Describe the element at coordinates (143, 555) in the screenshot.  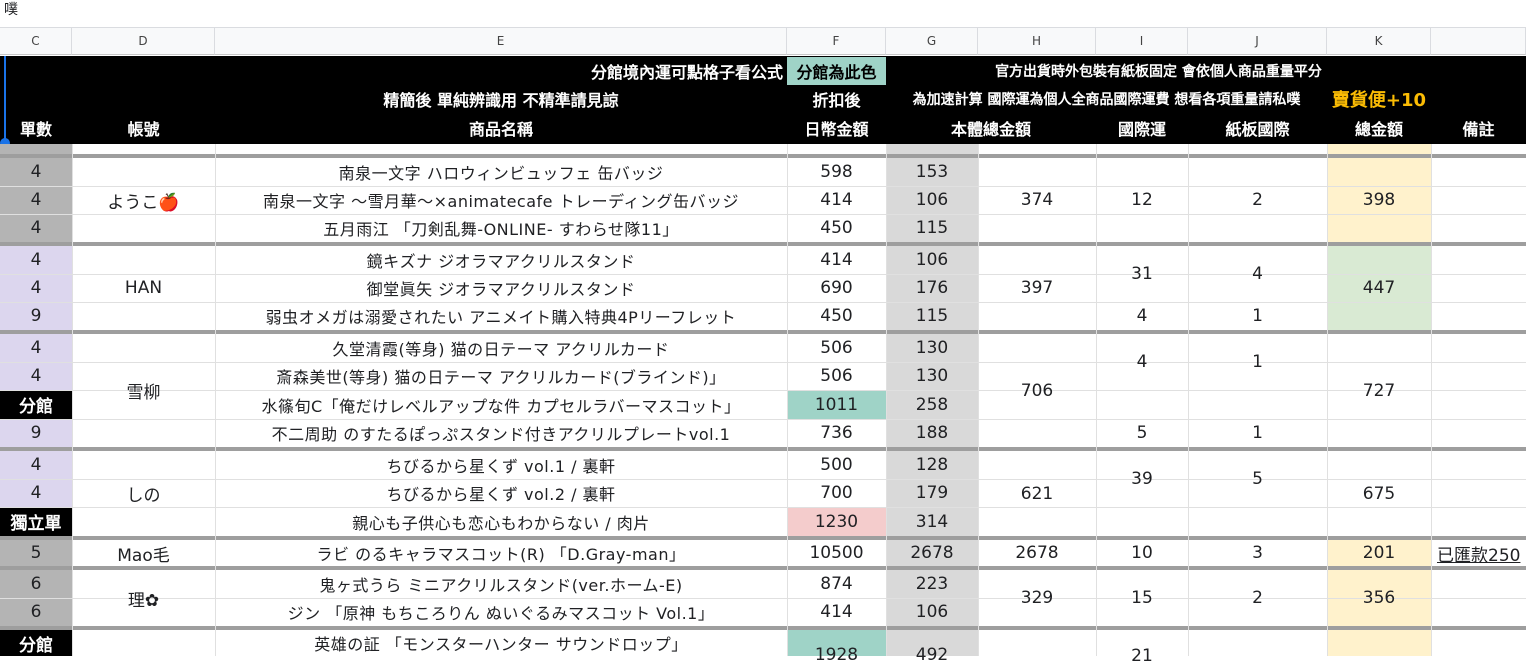
I see `account-cell: Mao毛` at that location.